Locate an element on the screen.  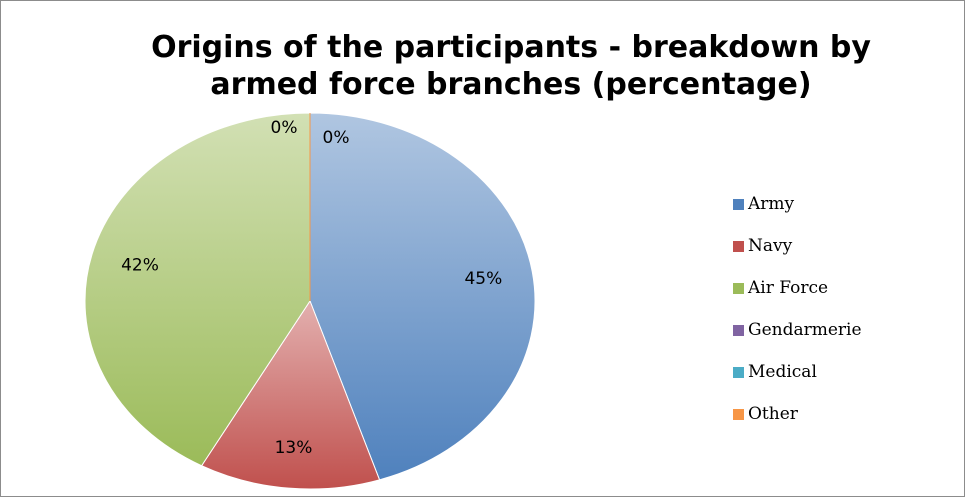
legend-item-army: Army is located at coordinates (797, 204).